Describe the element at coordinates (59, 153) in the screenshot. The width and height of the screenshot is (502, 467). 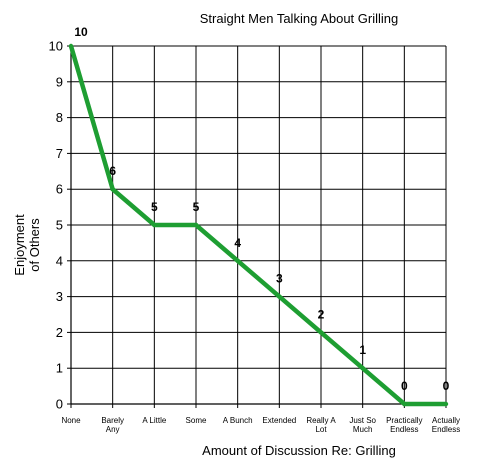
I see `y-tick-label: 7` at that location.